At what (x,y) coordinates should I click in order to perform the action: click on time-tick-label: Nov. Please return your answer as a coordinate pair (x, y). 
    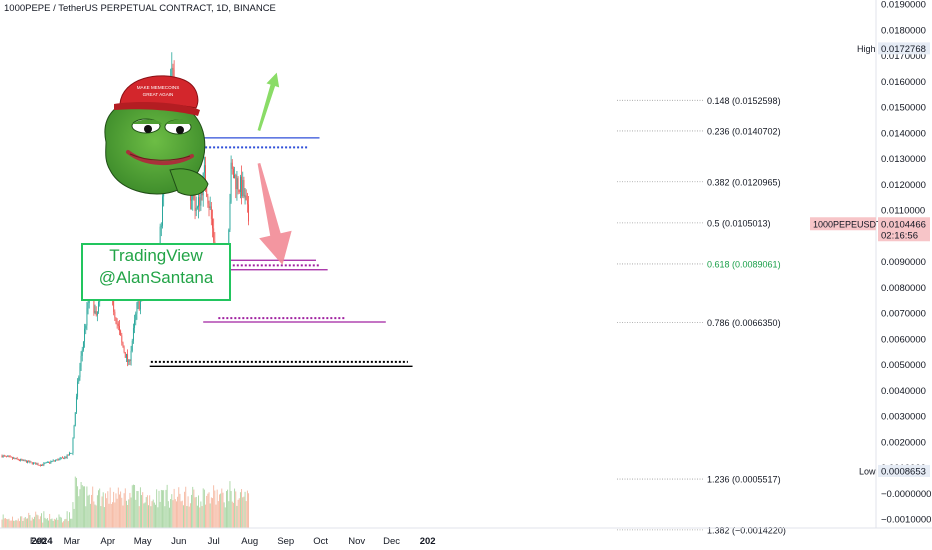
    Looking at the image, I should click on (356, 541).